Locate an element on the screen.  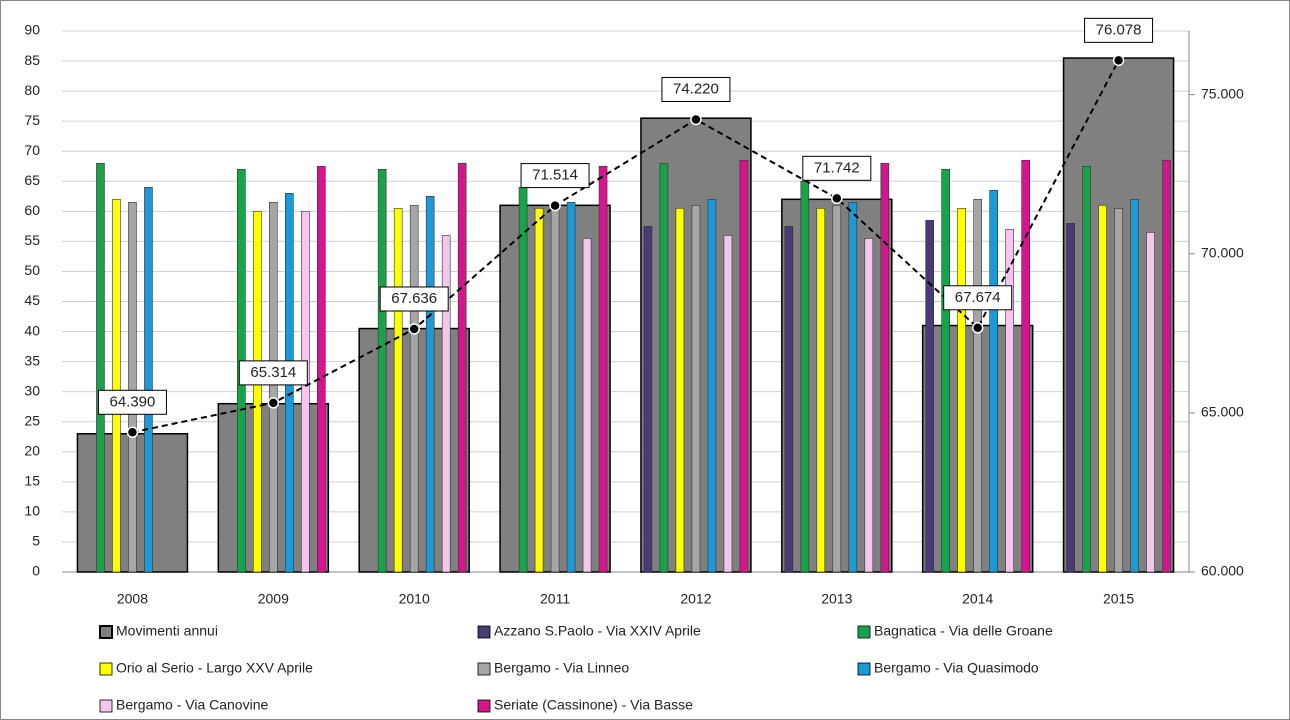
y-tick-label: 20 is located at coordinates (32, 450).